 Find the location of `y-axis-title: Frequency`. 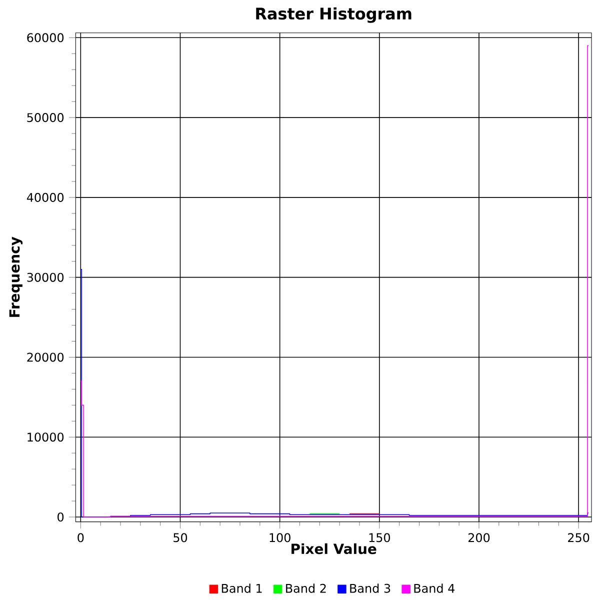

y-axis-title: Frequency is located at coordinates (15, 276).